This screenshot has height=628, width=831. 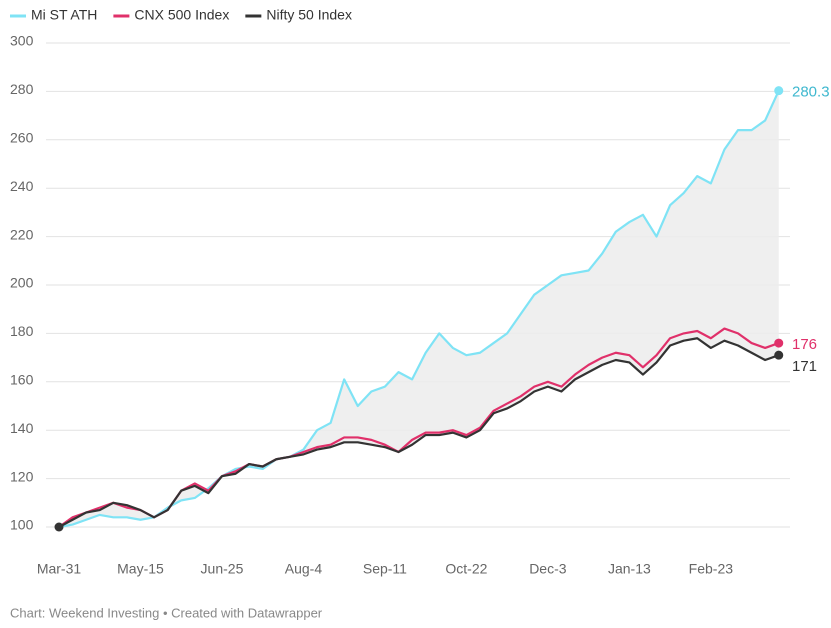 I want to click on end-label: 280.3, so click(x=811, y=92).